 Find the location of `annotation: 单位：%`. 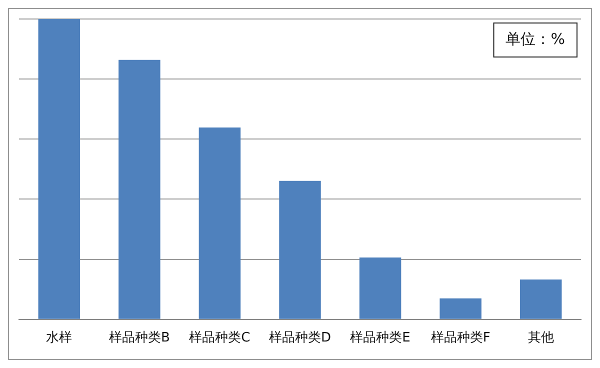

annotation: 单位：% is located at coordinates (536, 39).